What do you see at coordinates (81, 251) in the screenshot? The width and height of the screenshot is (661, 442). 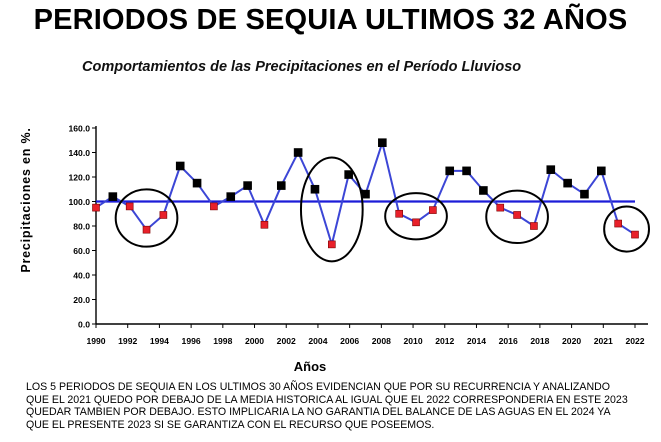 I see `y-tick-label: 60.0` at bounding box center [81, 251].